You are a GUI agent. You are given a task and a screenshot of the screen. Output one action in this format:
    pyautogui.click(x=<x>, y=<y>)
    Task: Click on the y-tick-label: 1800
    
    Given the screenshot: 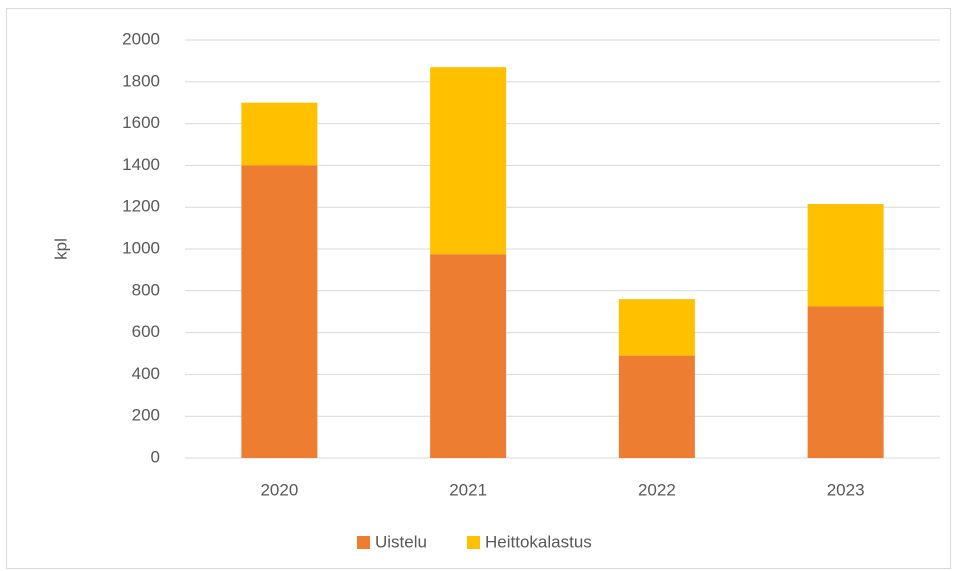 What is the action you would take?
    pyautogui.click(x=141, y=80)
    